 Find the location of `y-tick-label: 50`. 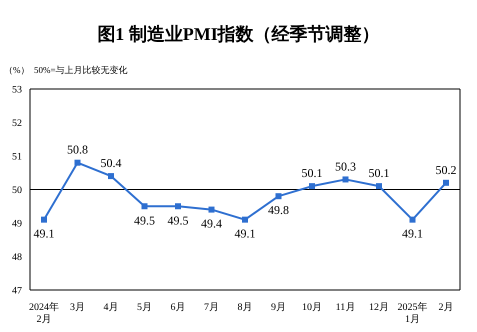

y-tick-label: 50 is located at coordinates (17, 190).